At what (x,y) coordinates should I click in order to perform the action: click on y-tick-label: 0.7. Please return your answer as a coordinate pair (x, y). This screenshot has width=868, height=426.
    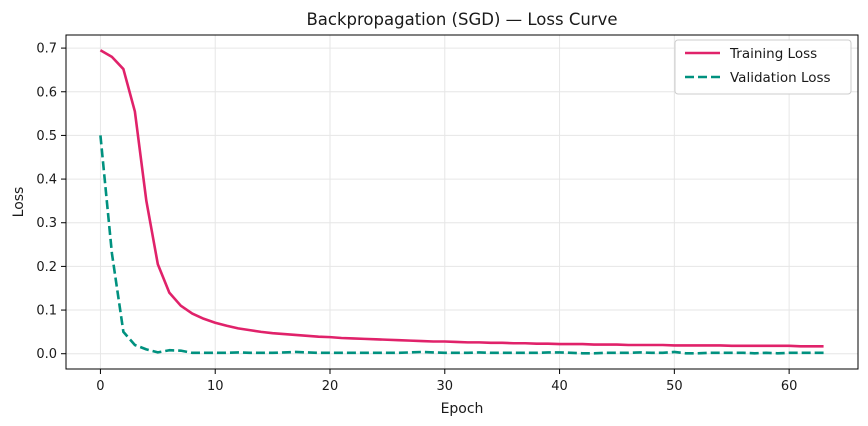
    Looking at the image, I should click on (46, 49).